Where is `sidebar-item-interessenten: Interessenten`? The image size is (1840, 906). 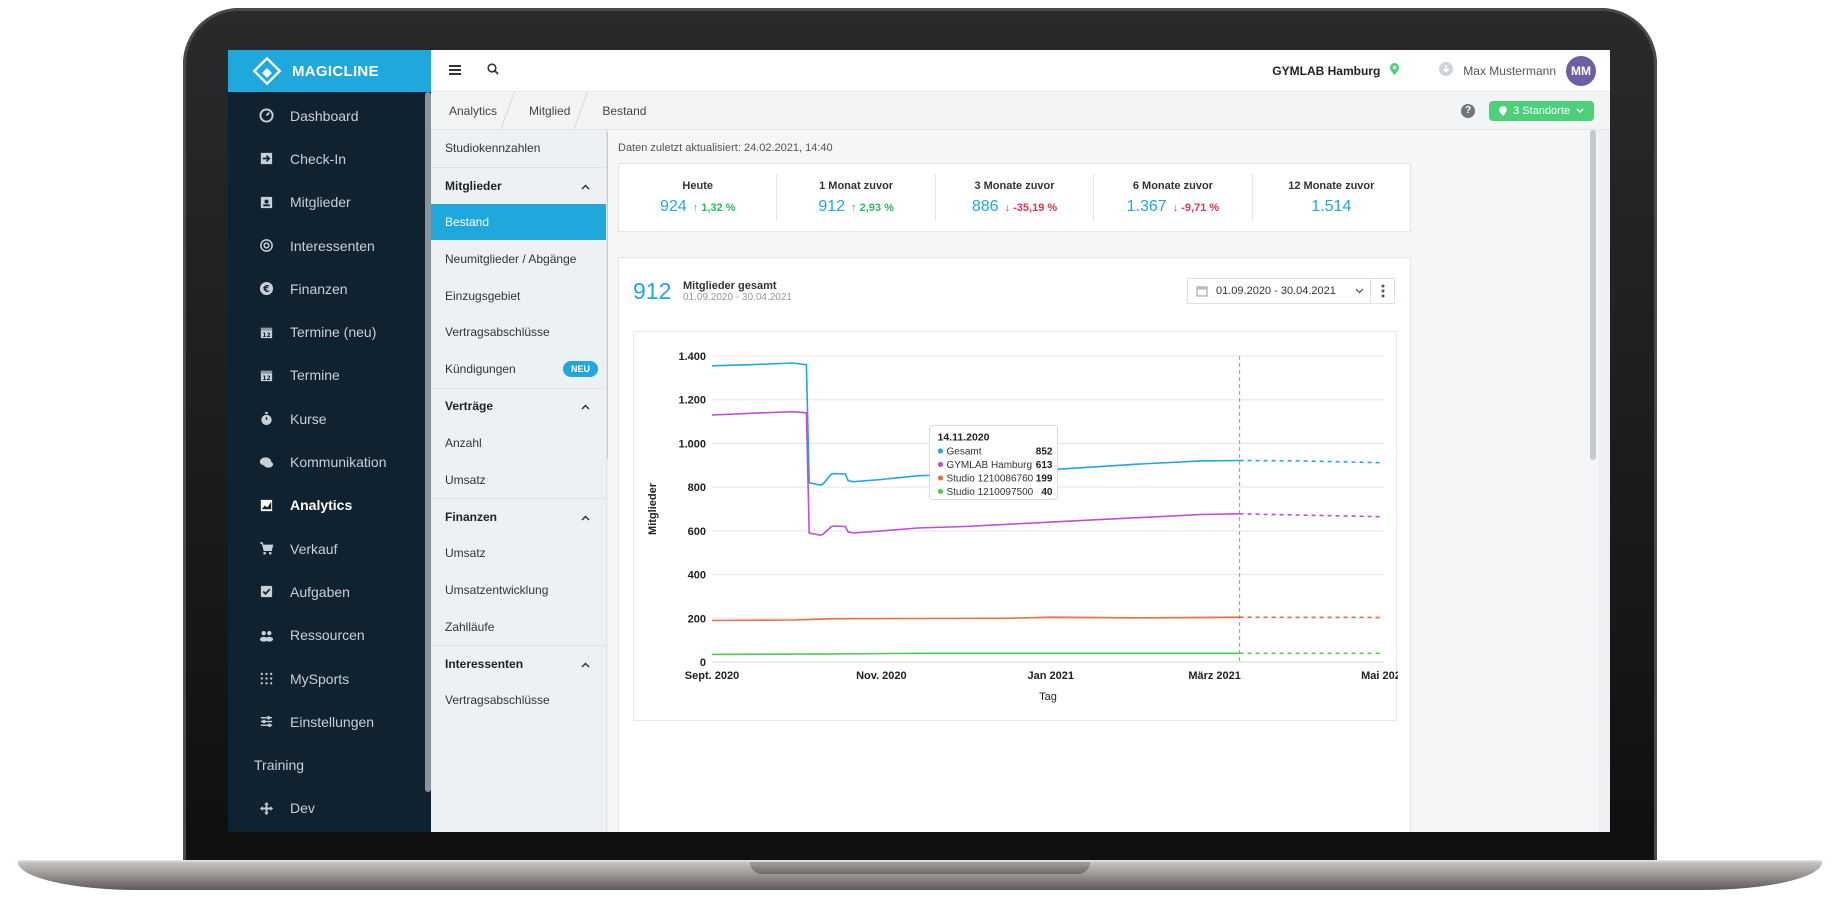
sidebar-item-interessenten: Interessenten is located at coordinates (329, 245).